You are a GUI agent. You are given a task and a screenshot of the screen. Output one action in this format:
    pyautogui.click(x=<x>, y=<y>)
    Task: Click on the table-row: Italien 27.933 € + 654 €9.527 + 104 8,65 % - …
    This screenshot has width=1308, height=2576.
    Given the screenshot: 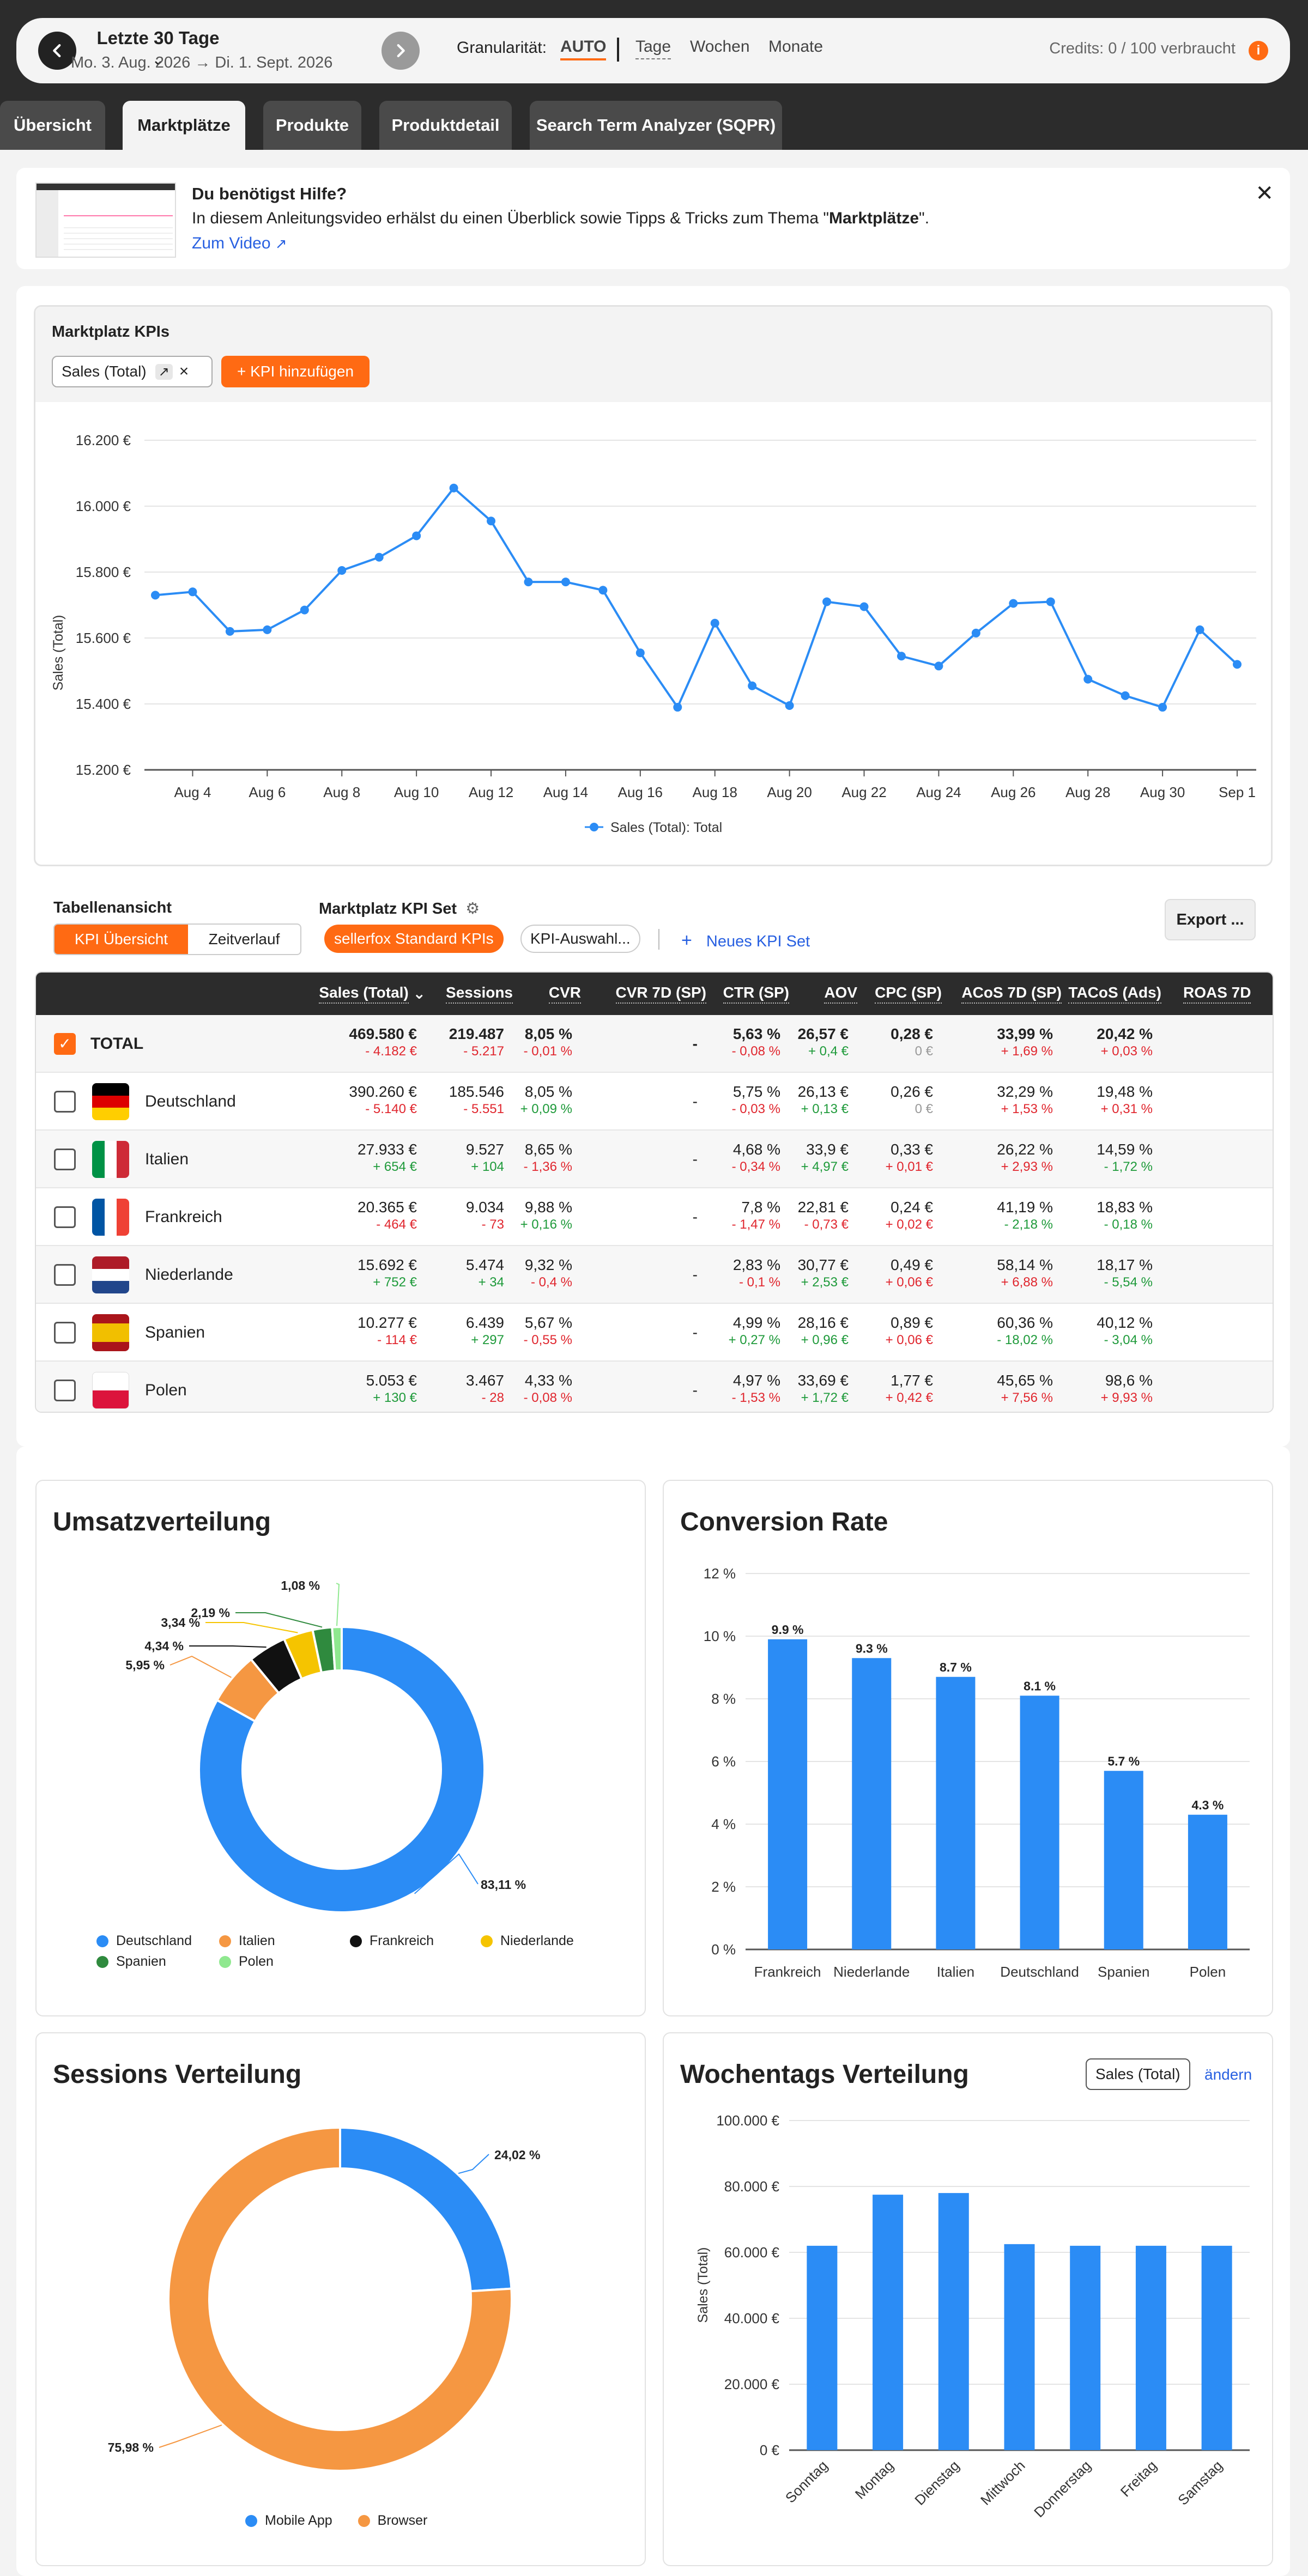 What is the action you would take?
    pyautogui.click(x=655, y=1159)
    